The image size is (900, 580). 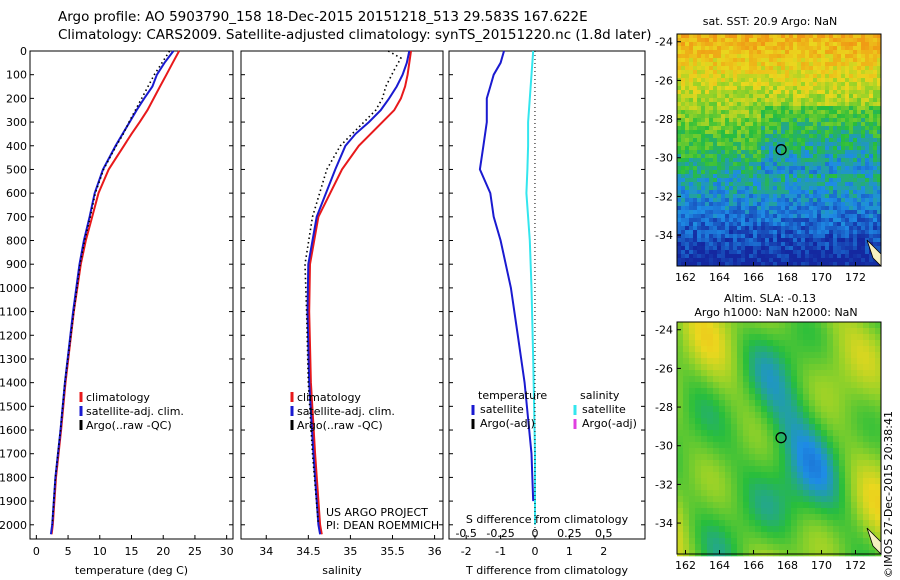 What do you see at coordinates (604, 533) in the screenshot?
I see `difference-xtick2-label: 0.5` at bounding box center [604, 533].